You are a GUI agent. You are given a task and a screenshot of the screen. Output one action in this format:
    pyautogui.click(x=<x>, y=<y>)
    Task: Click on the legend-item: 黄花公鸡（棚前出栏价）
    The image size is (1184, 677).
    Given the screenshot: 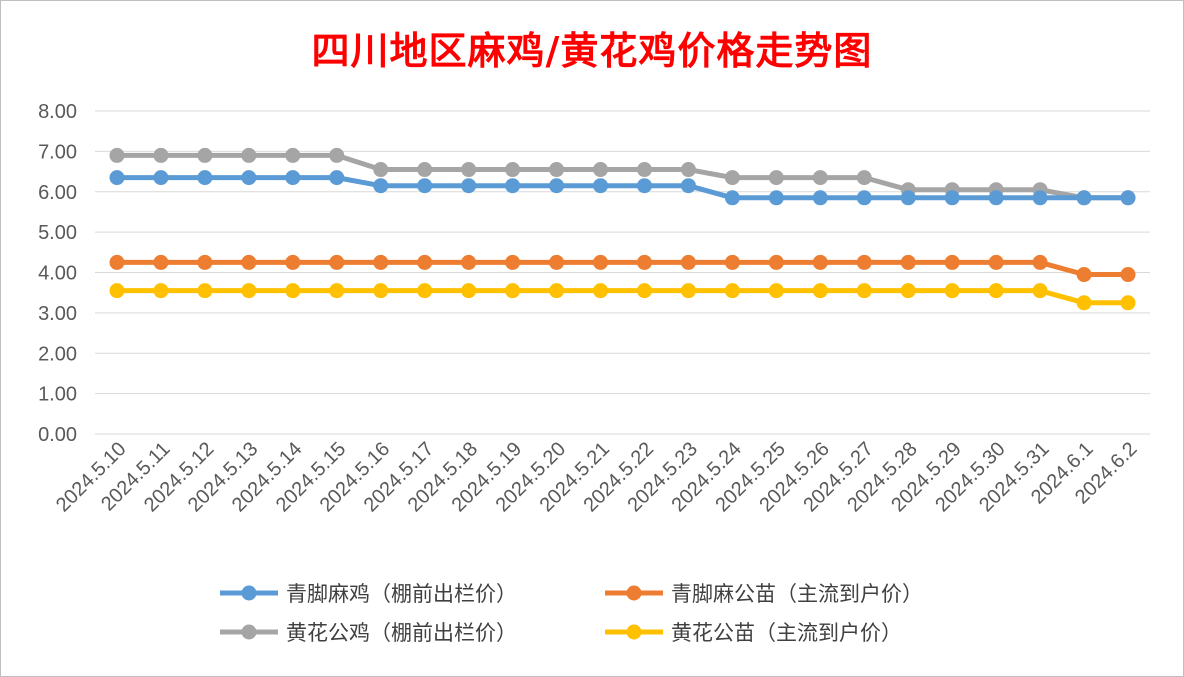 What is the action you would take?
    pyautogui.click(x=368, y=633)
    